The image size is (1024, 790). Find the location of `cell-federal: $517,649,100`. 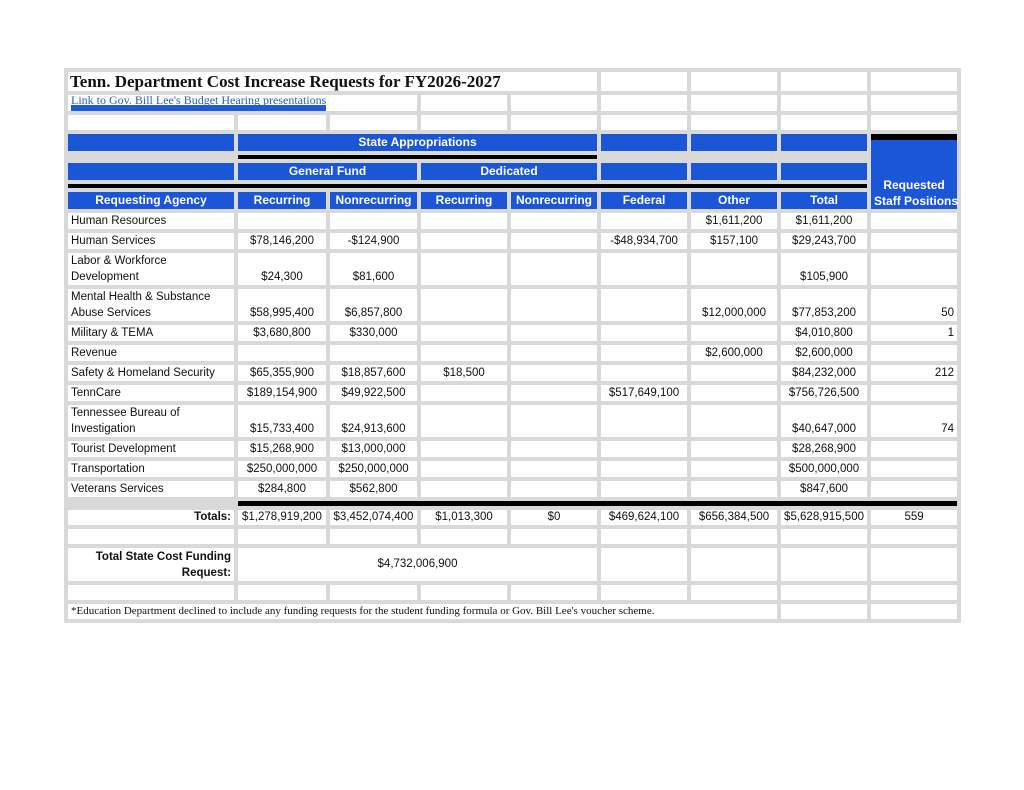

cell-federal: $517,649,100 is located at coordinates (644, 393).